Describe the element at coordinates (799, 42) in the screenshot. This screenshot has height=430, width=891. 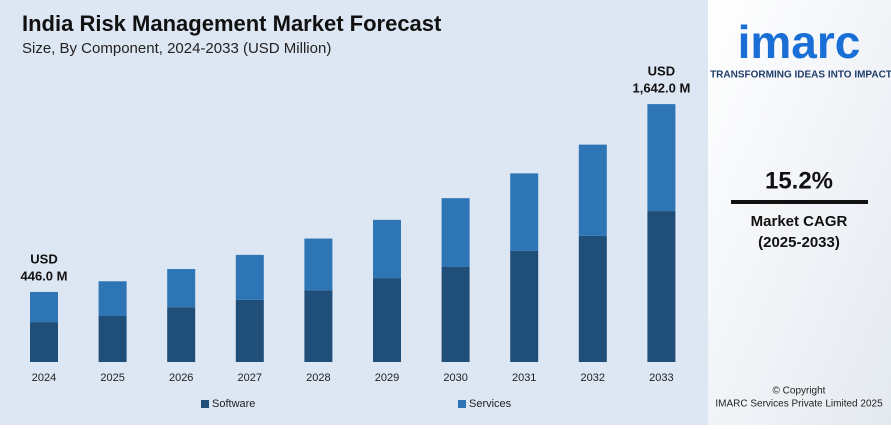
I see `logo: imarc` at that location.